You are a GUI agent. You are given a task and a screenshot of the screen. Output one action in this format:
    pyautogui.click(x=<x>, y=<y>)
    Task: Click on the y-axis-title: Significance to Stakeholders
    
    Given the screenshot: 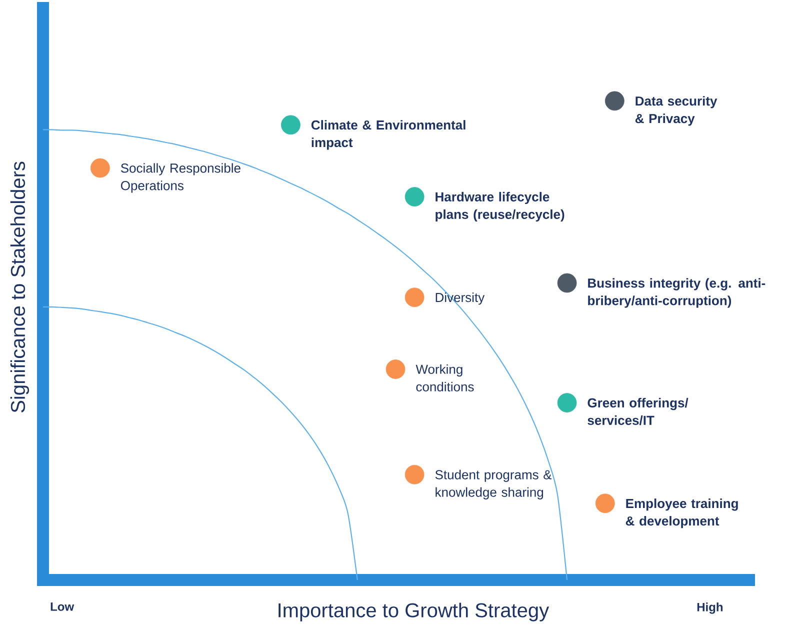 What is the action you would take?
    pyautogui.click(x=20, y=287)
    